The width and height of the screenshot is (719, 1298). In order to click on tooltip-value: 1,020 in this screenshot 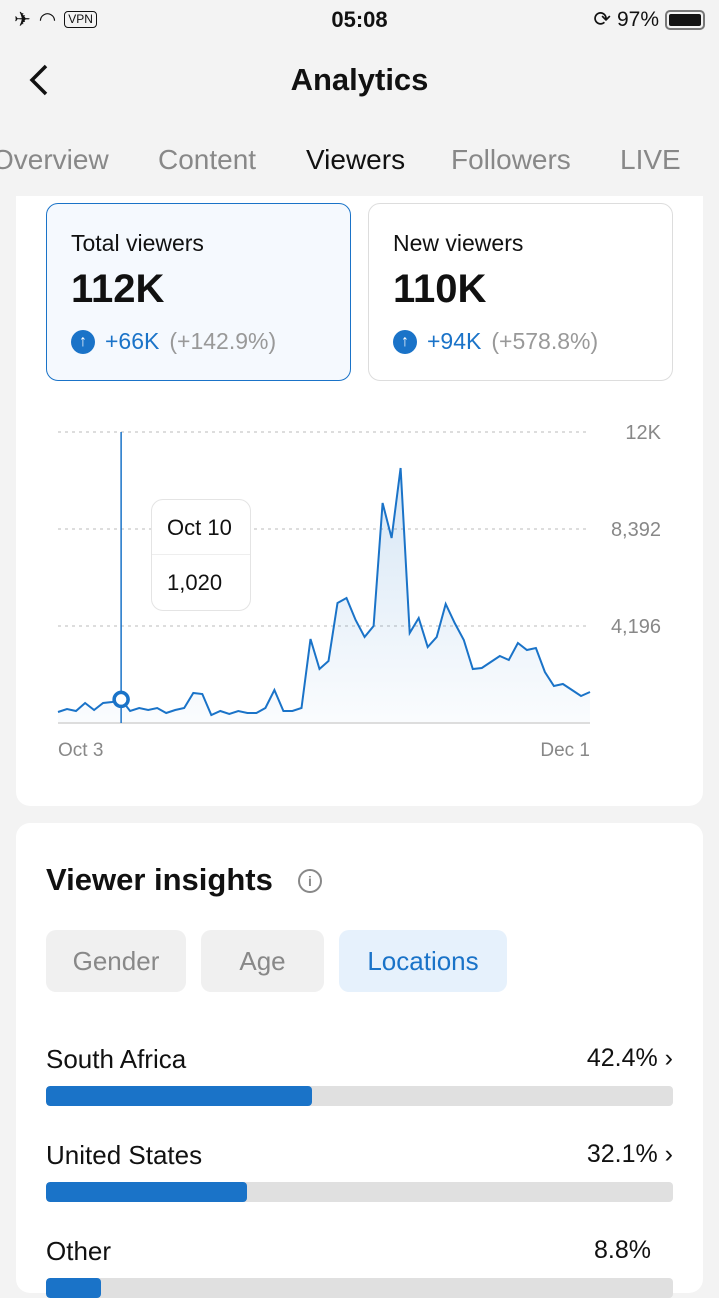, I will do `click(195, 582)`.